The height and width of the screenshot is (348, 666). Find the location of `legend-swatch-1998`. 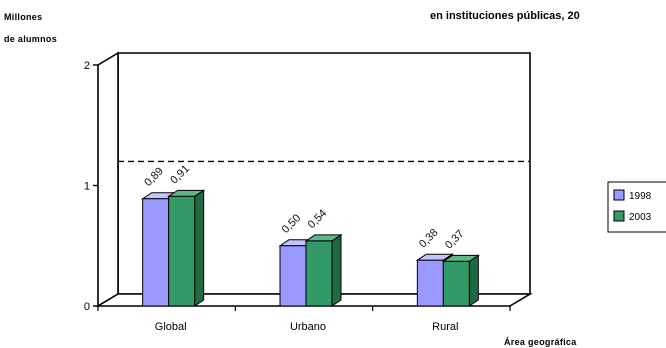

legend-swatch-1998 is located at coordinates (619, 195).